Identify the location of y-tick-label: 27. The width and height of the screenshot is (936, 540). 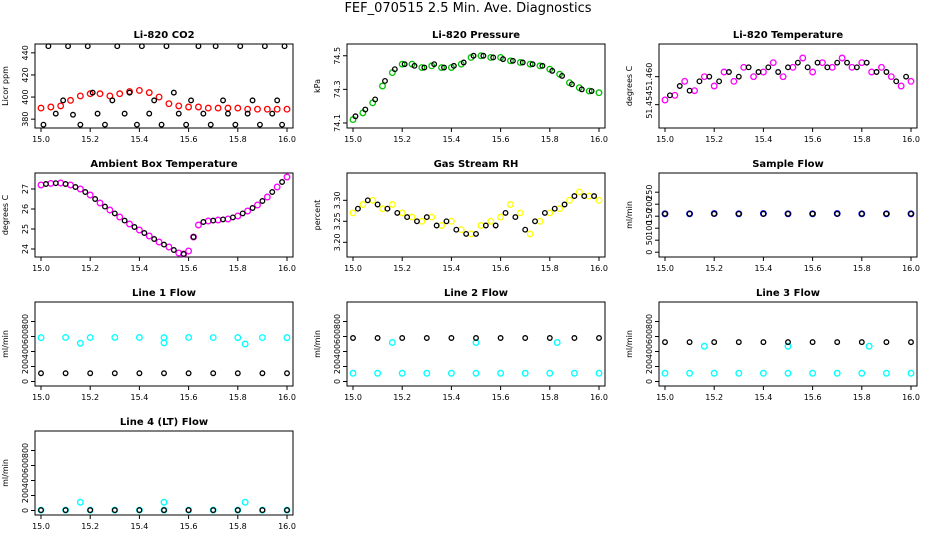
(25, 189).